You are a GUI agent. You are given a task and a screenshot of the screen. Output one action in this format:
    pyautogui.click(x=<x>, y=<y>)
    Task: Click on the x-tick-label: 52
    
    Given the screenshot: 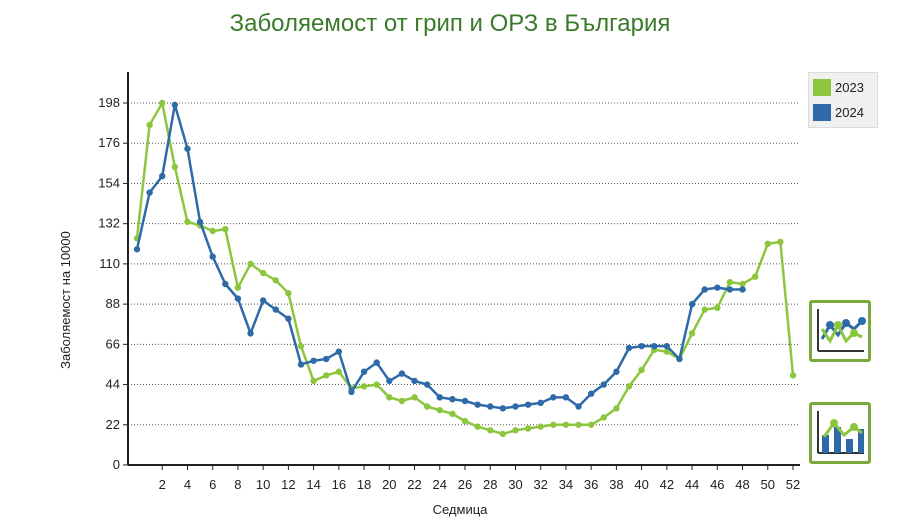 What is the action you would take?
    pyautogui.click(x=793, y=484)
    